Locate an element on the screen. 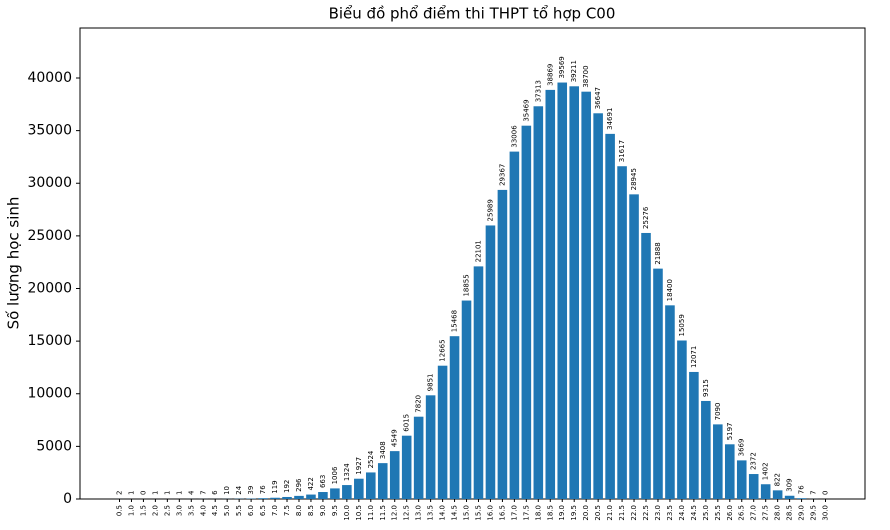 The width and height of the screenshot is (890, 530). x-tick-label: 15.0 is located at coordinates (467, 513).